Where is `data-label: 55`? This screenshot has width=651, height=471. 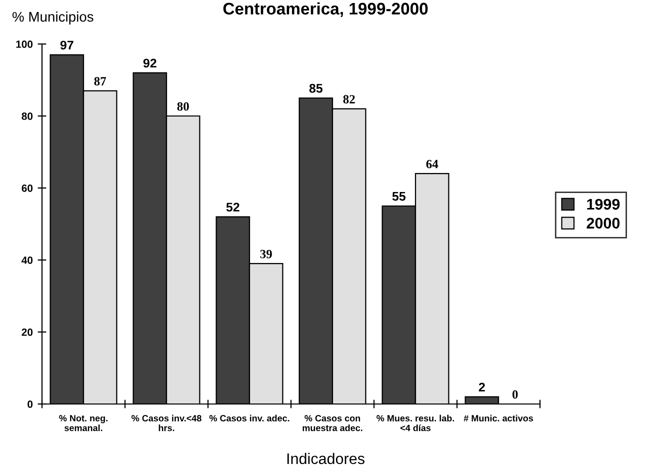
data-label: 55 is located at coordinates (399, 196).